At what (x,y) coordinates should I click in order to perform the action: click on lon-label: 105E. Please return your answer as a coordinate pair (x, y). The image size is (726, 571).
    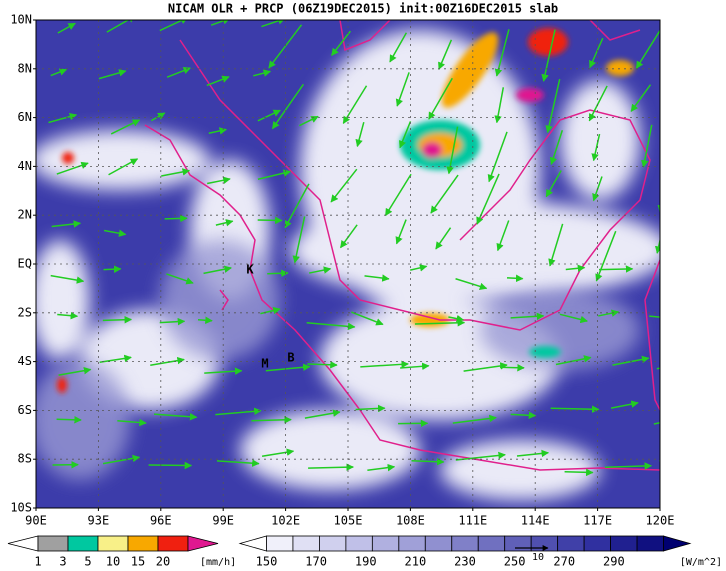
    Looking at the image, I should click on (348, 521).